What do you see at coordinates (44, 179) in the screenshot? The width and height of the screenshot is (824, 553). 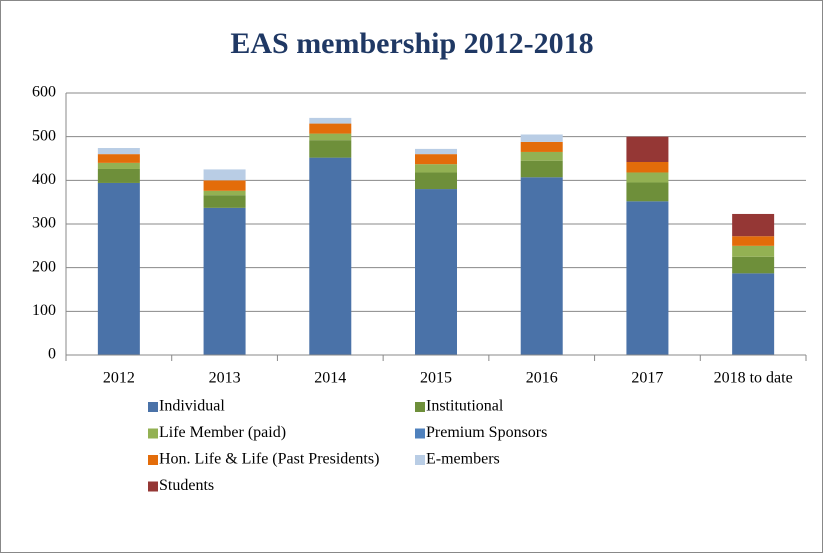 I see `y-tick-label: 400` at bounding box center [44, 179].